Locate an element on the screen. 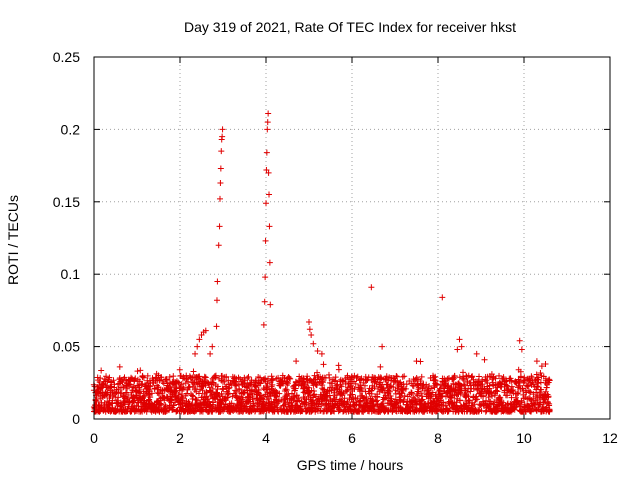 The width and height of the screenshot is (640, 480). y-tick-label: 0.15 is located at coordinates (66, 202).